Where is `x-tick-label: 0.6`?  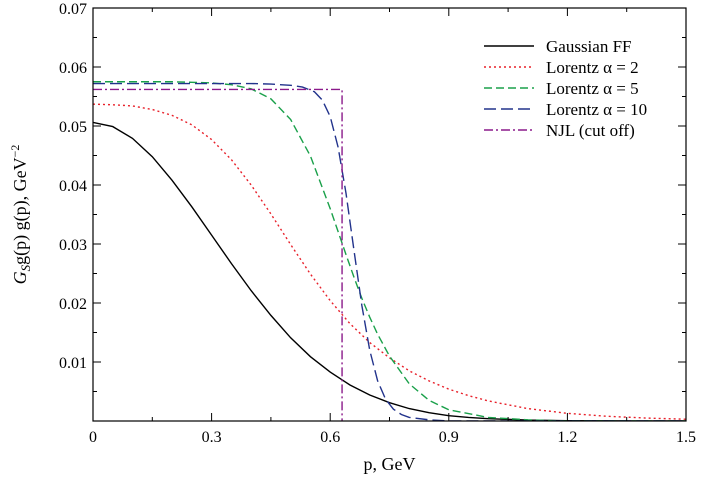 x-tick-label: 0.6 is located at coordinates (330, 437).